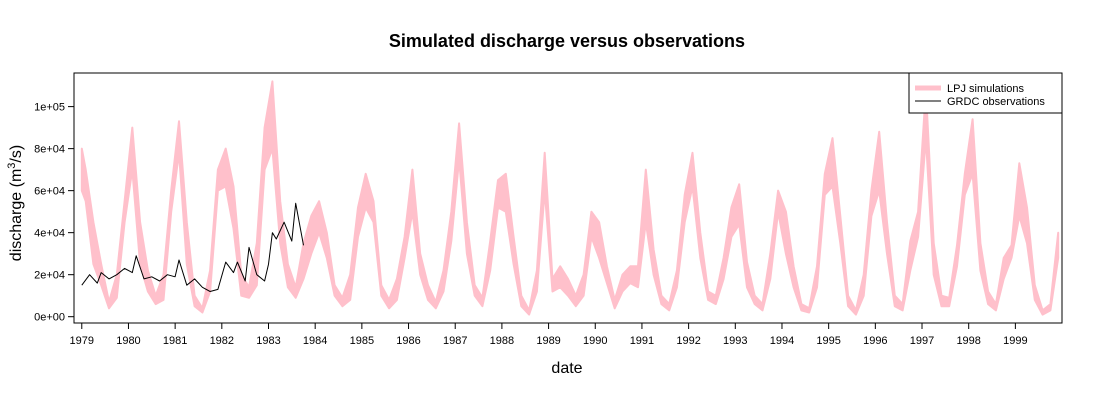  Describe the element at coordinates (49, 108) in the screenshot. I see `y-tick-label: 1e+05` at that location.